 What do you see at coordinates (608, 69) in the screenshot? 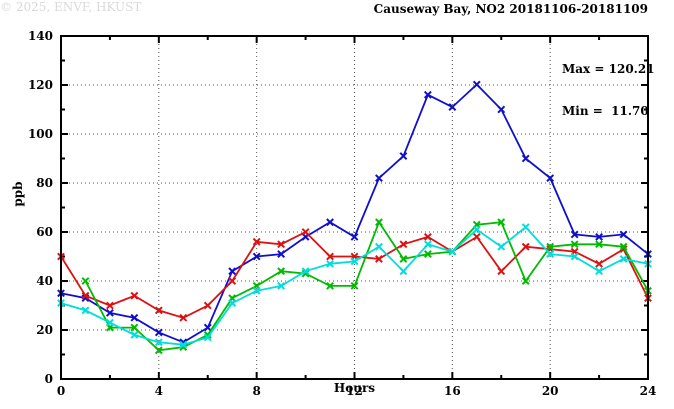
I see `max-annotation: Max = 120.21` at bounding box center [608, 69].